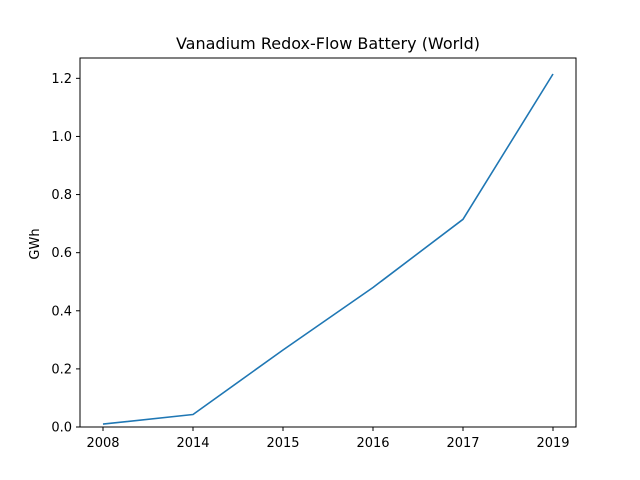 This screenshot has height=480, width=640. What do you see at coordinates (282, 443) in the screenshot?
I see `x-tick-label: 2015` at bounding box center [282, 443].